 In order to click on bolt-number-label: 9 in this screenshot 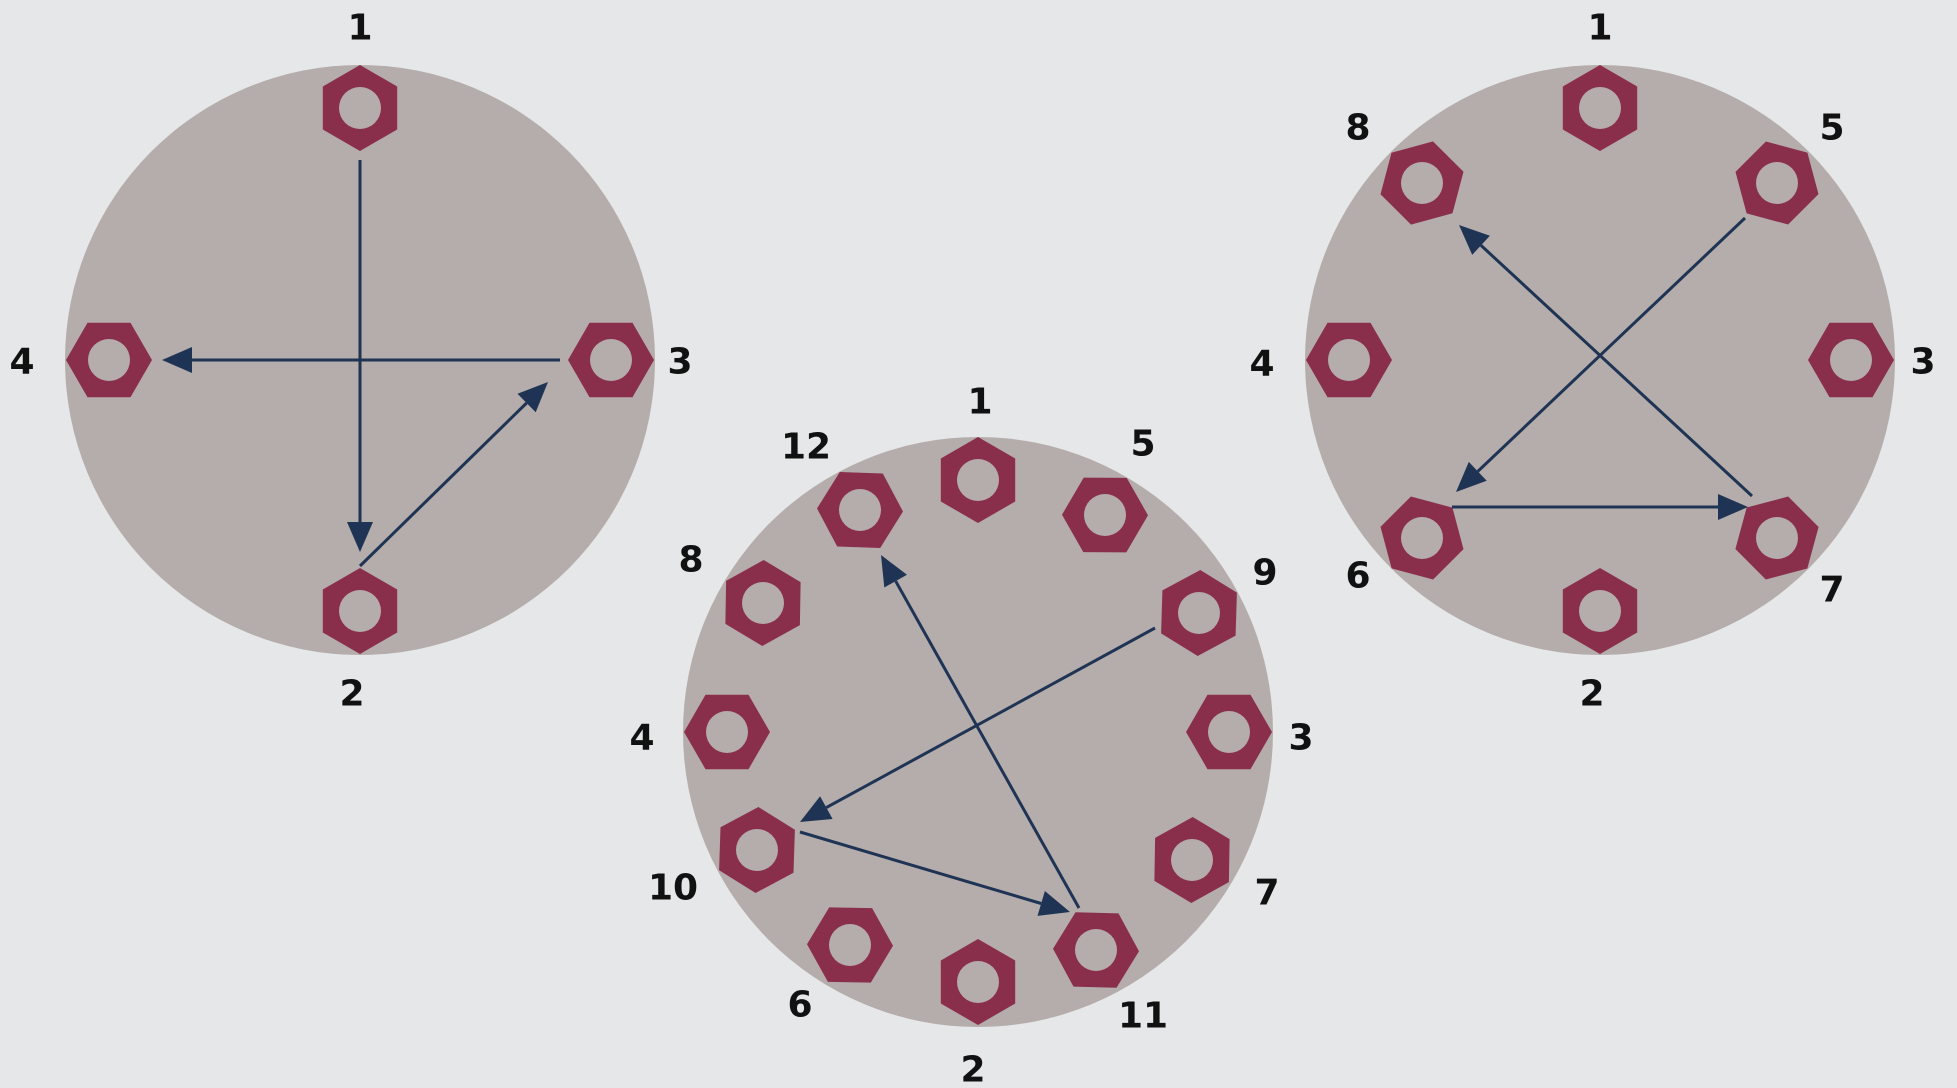, I will do `click(1264, 573)`.